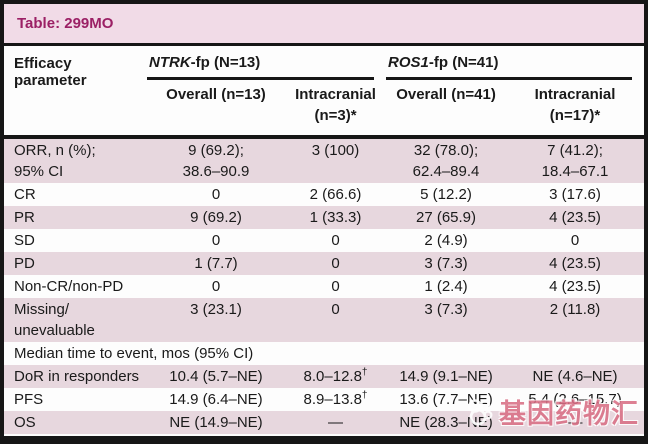 This screenshot has width=648, height=444. What do you see at coordinates (408, 62) in the screenshot?
I see `gene-name-ros1: ROS1` at bounding box center [408, 62].